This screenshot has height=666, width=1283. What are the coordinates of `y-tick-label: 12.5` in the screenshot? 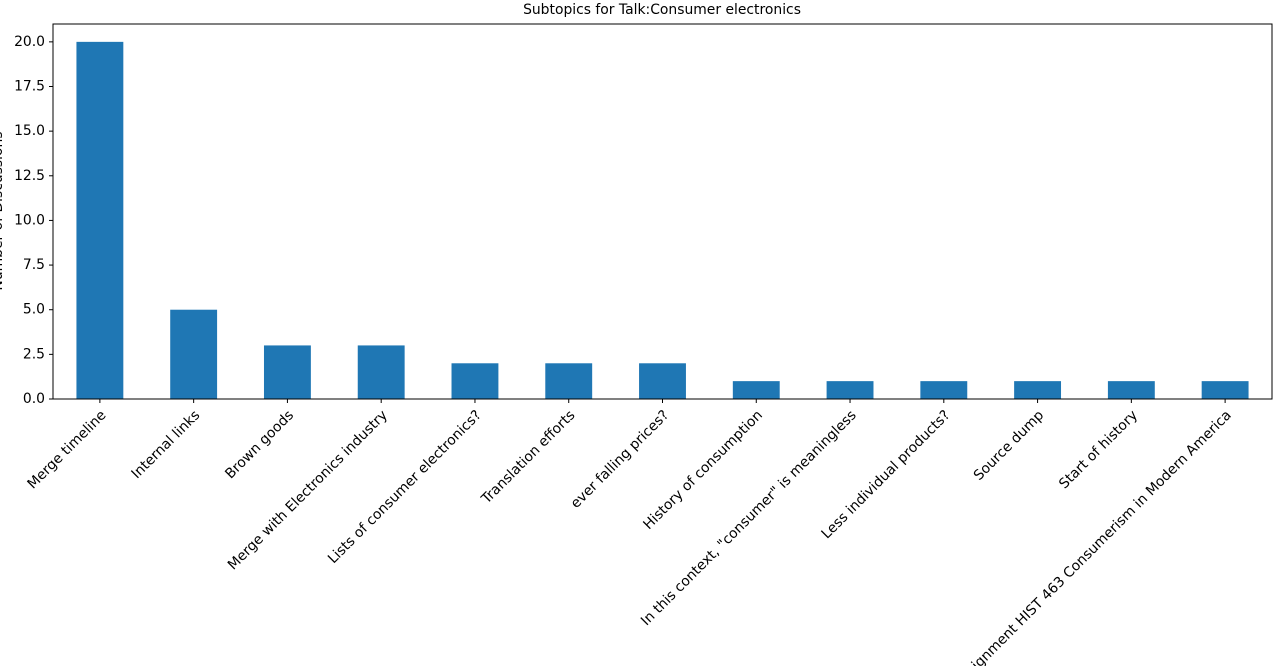 It's located at (29, 176).